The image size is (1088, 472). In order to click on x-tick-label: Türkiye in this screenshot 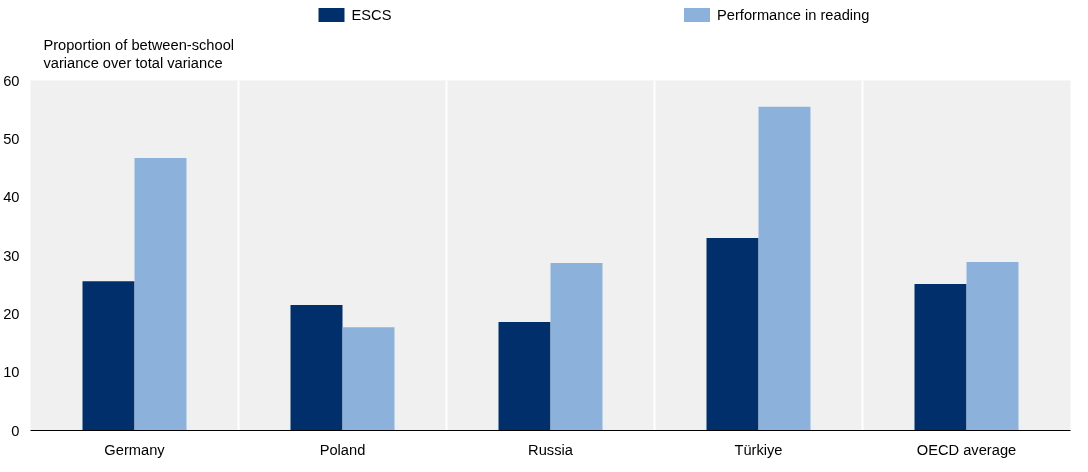, I will do `click(758, 449)`.